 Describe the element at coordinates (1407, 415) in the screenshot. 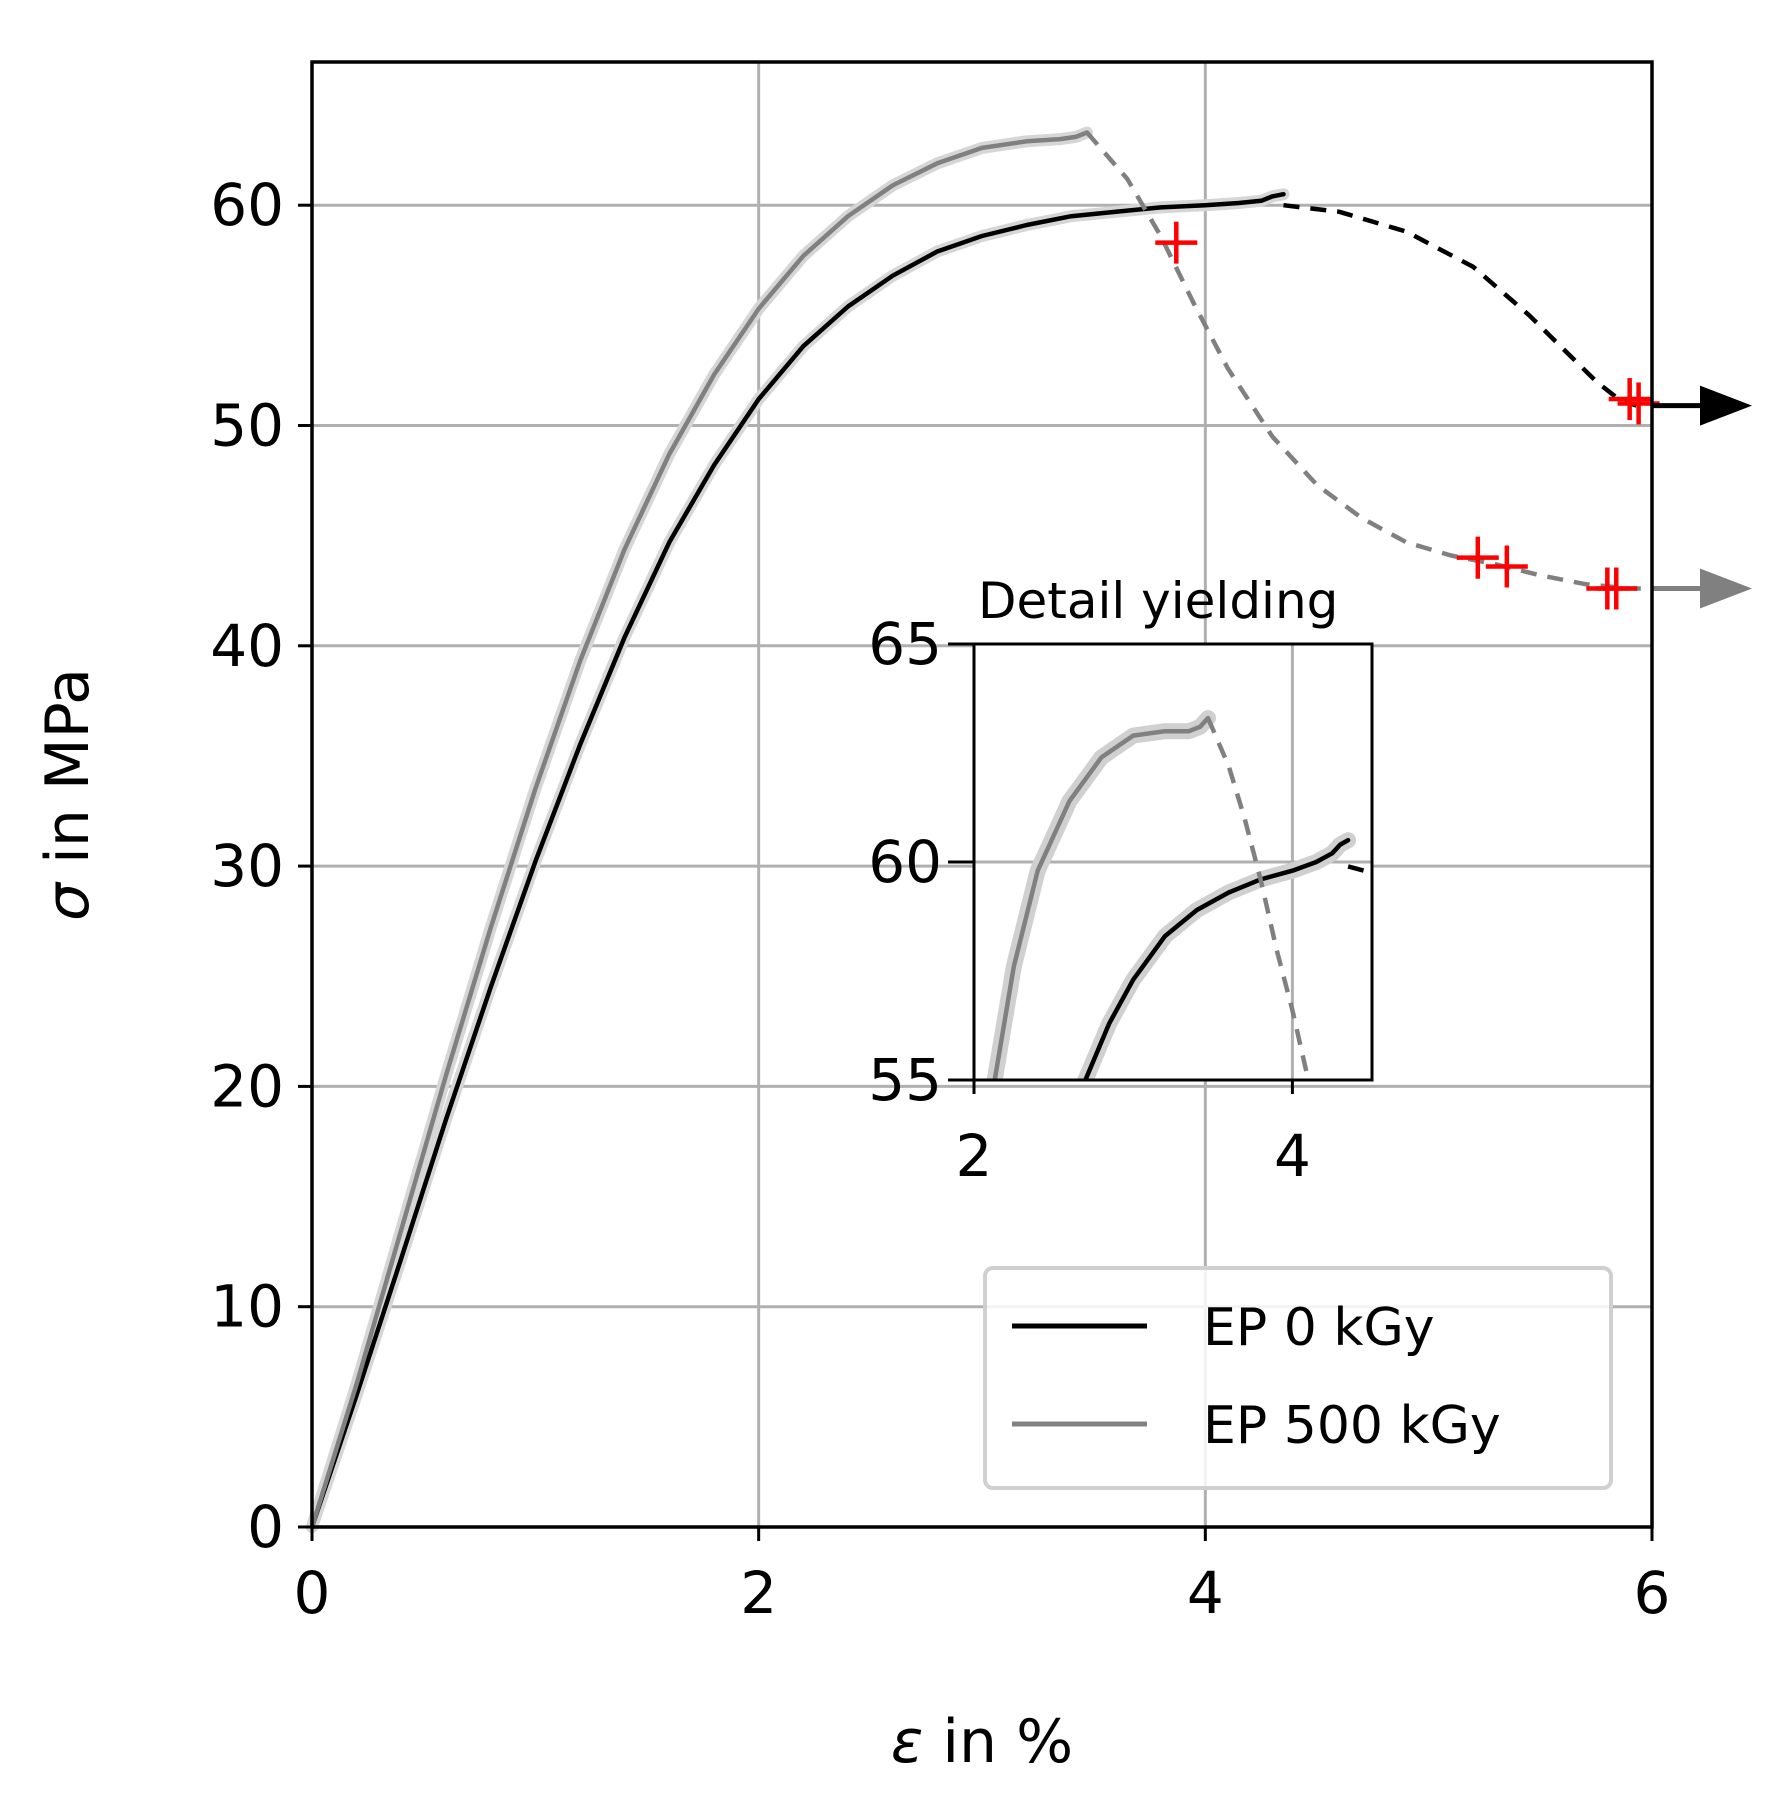

I see `break-markers` at that location.